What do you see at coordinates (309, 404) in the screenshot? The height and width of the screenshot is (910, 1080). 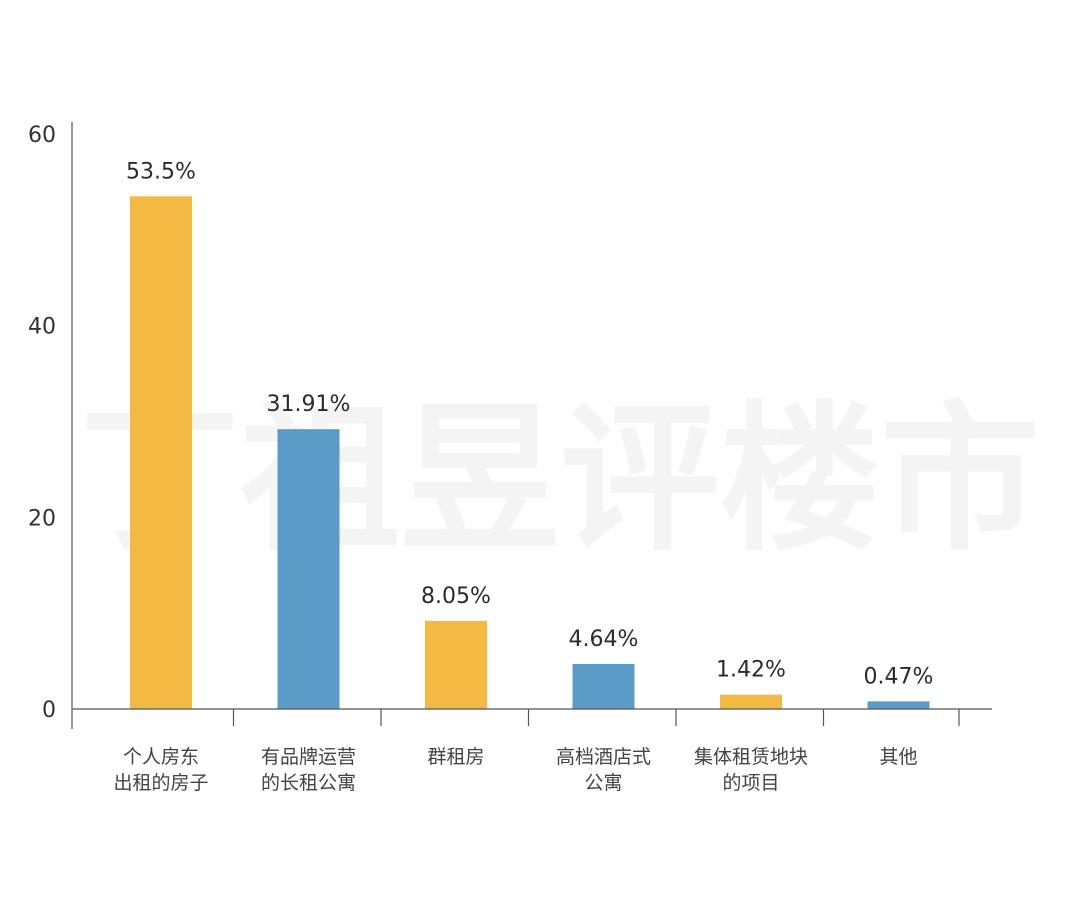 I see `data-label: 31.91%` at bounding box center [309, 404].